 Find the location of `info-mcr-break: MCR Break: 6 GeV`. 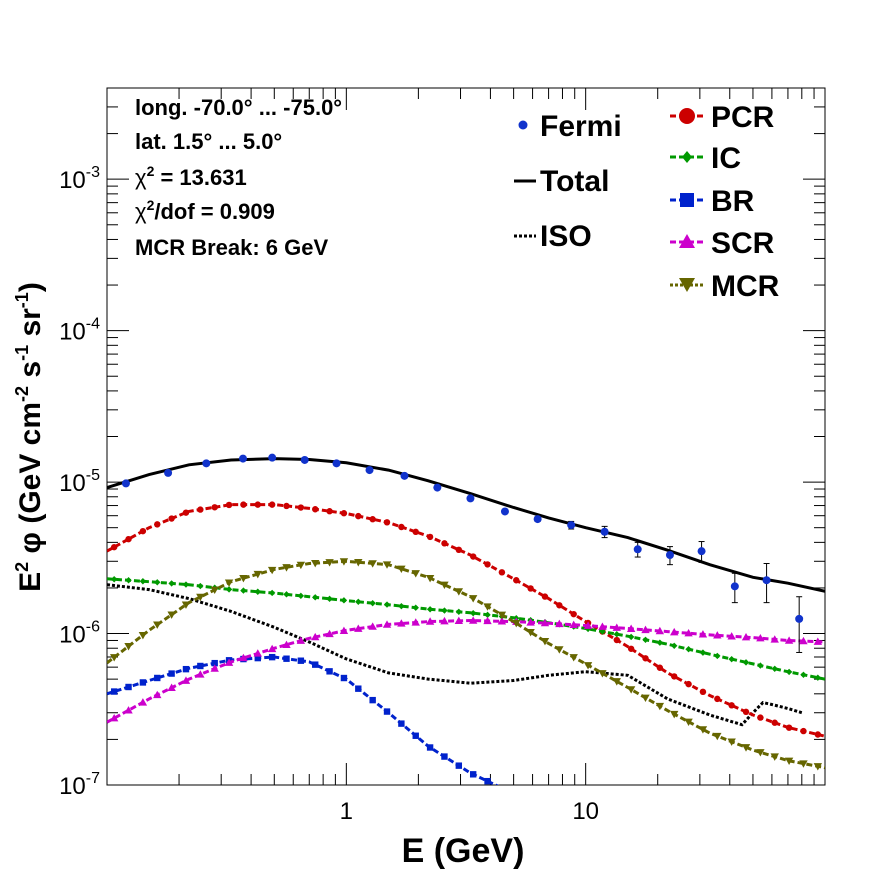

info-mcr-break: MCR Break: 6 GeV is located at coordinates (232, 247).